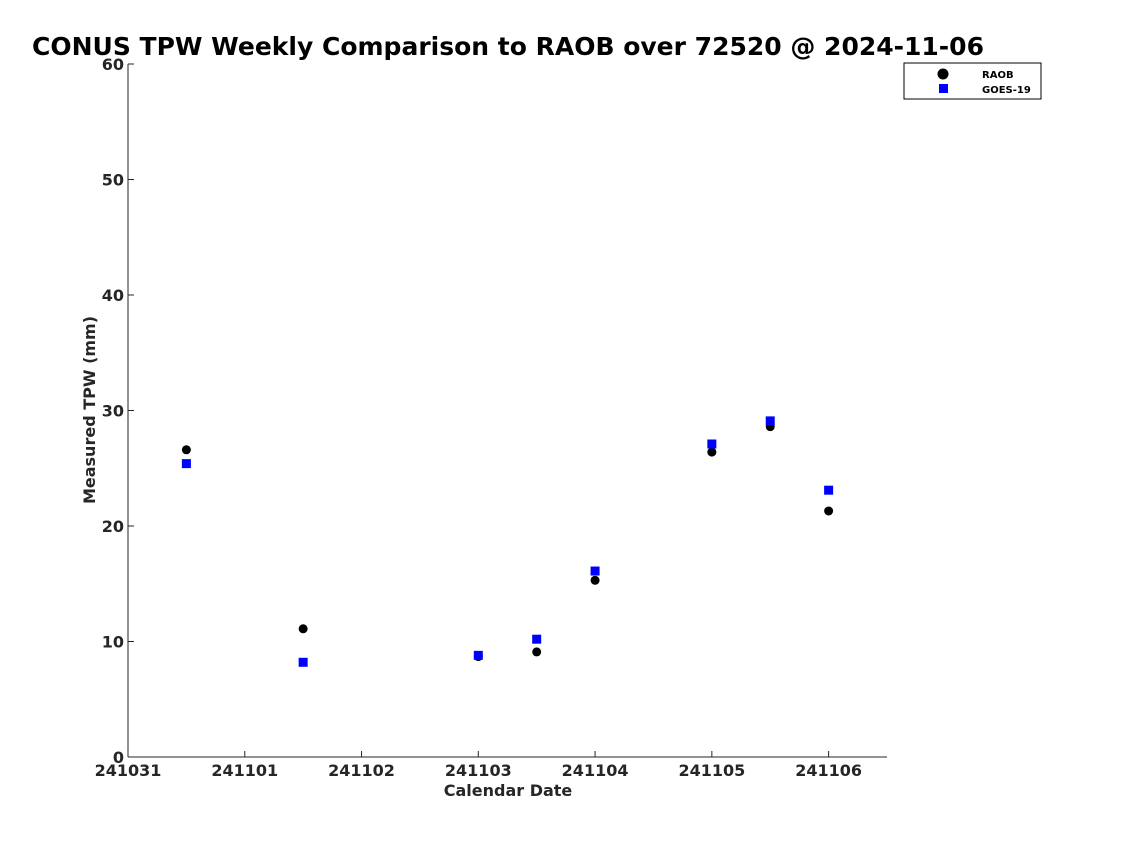  Describe the element at coordinates (113, 64) in the screenshot. I see `y-tick-label: 60` at that location.